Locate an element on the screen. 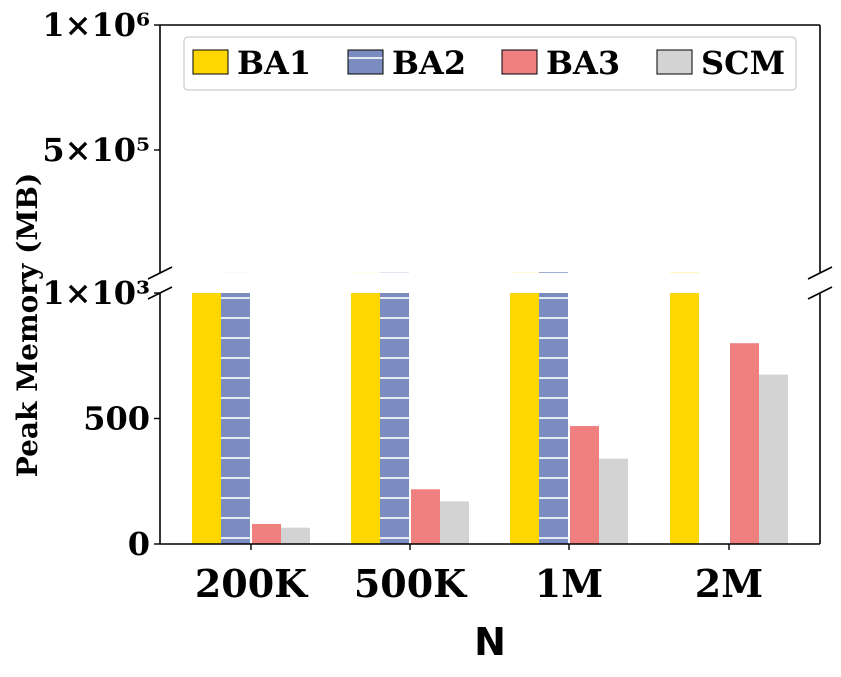  bar-ba3-200k is located at coordinates (266, 533).